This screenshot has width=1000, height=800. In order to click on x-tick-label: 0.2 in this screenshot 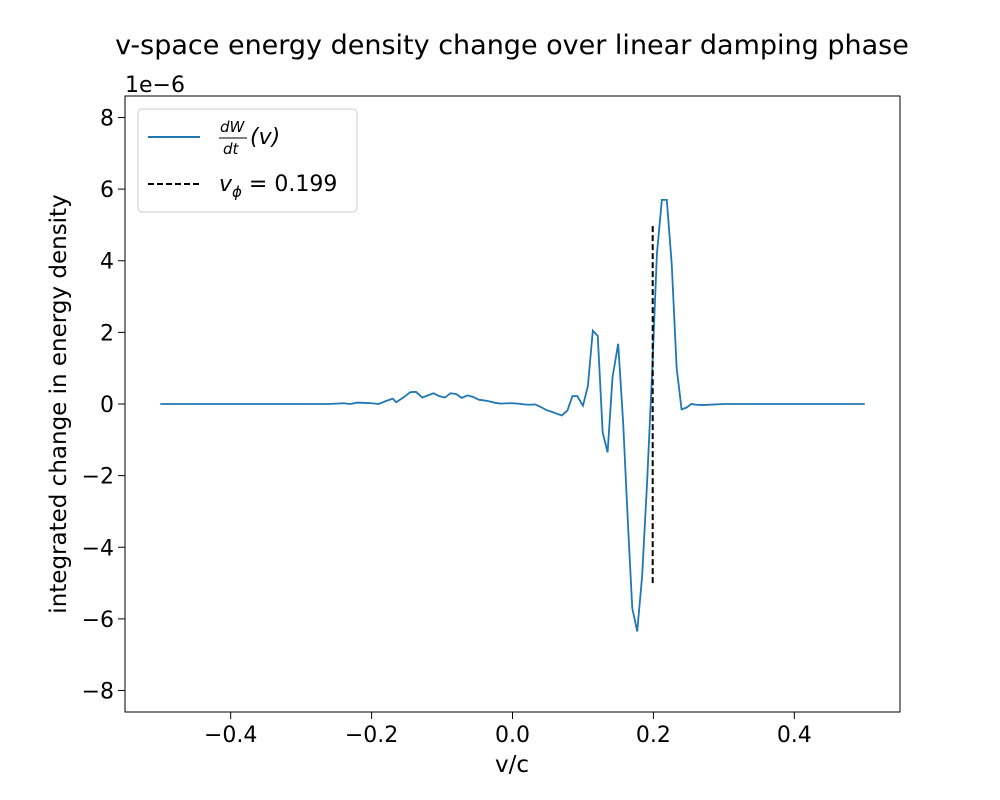, I will do `click(653, 735)`.